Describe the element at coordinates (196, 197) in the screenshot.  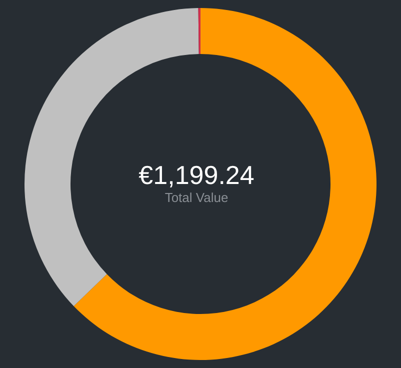
I see `text: Total Value` at that location.